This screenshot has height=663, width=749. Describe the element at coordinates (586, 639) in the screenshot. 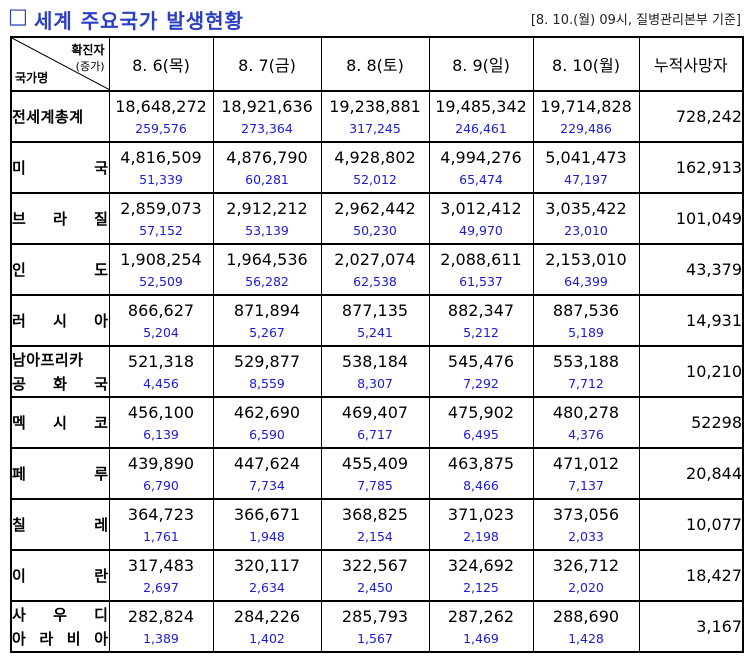

I see `daily-increase: 1,428` at that location.